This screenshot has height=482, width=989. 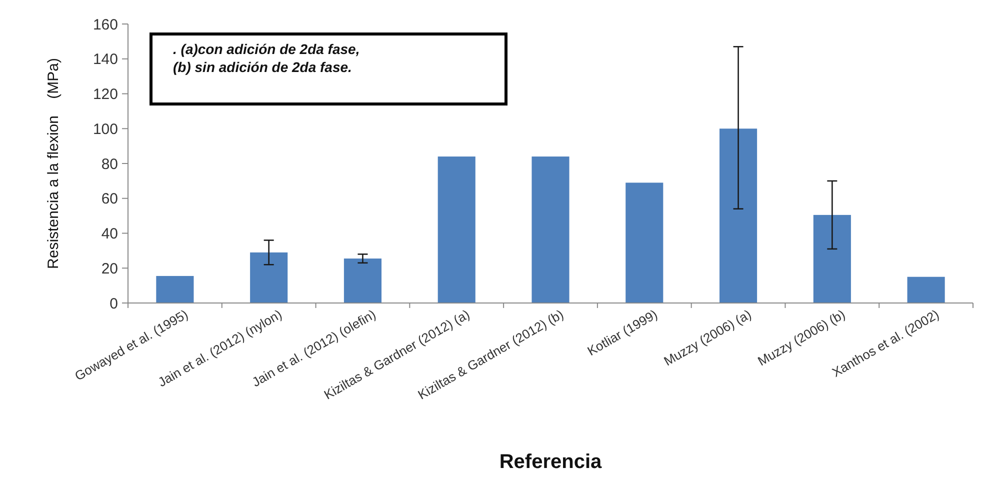 What do you see at coordinates (105, 25) in the screenshot?
I see `y-tick-label: 160` at bounding box center [105, 25].